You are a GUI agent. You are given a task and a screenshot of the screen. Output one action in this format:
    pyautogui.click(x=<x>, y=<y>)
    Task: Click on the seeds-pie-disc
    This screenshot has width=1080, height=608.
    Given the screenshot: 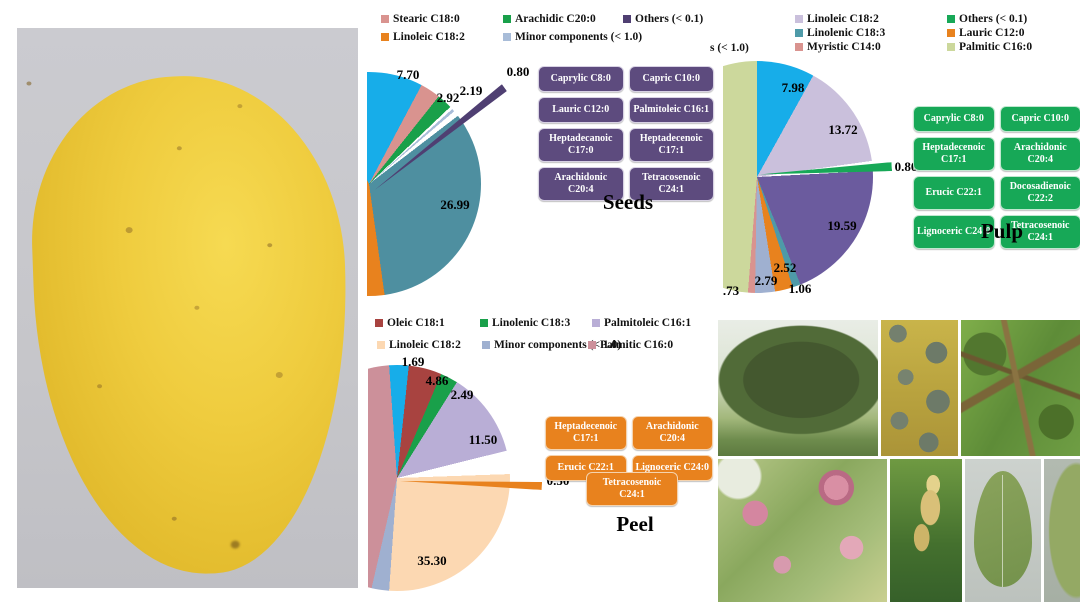 What is the action you would take?
    pyautogui.click(x=424, y=184)
    